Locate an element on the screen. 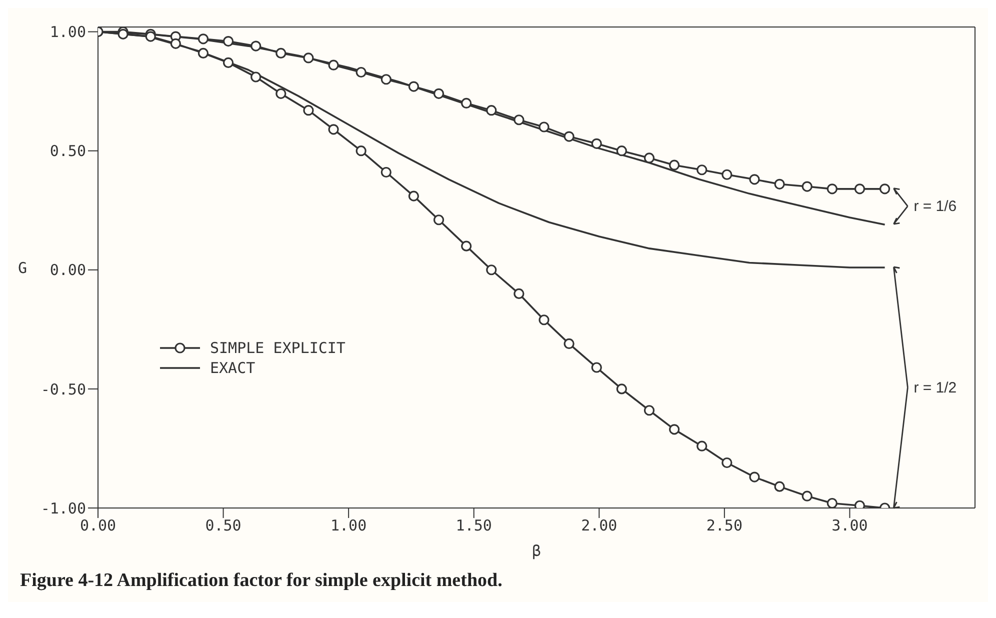  x-tick-label: 0.50 is located at coordinates (223, 525).